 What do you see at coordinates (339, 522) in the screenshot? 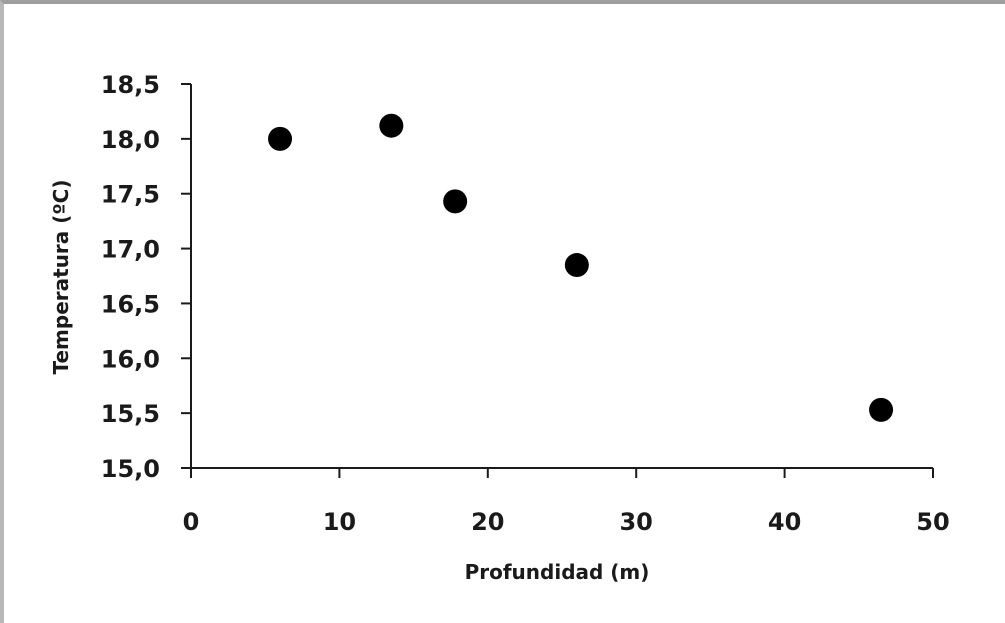
I see `x-tick-label: 10` at bounding box center [339, 522].